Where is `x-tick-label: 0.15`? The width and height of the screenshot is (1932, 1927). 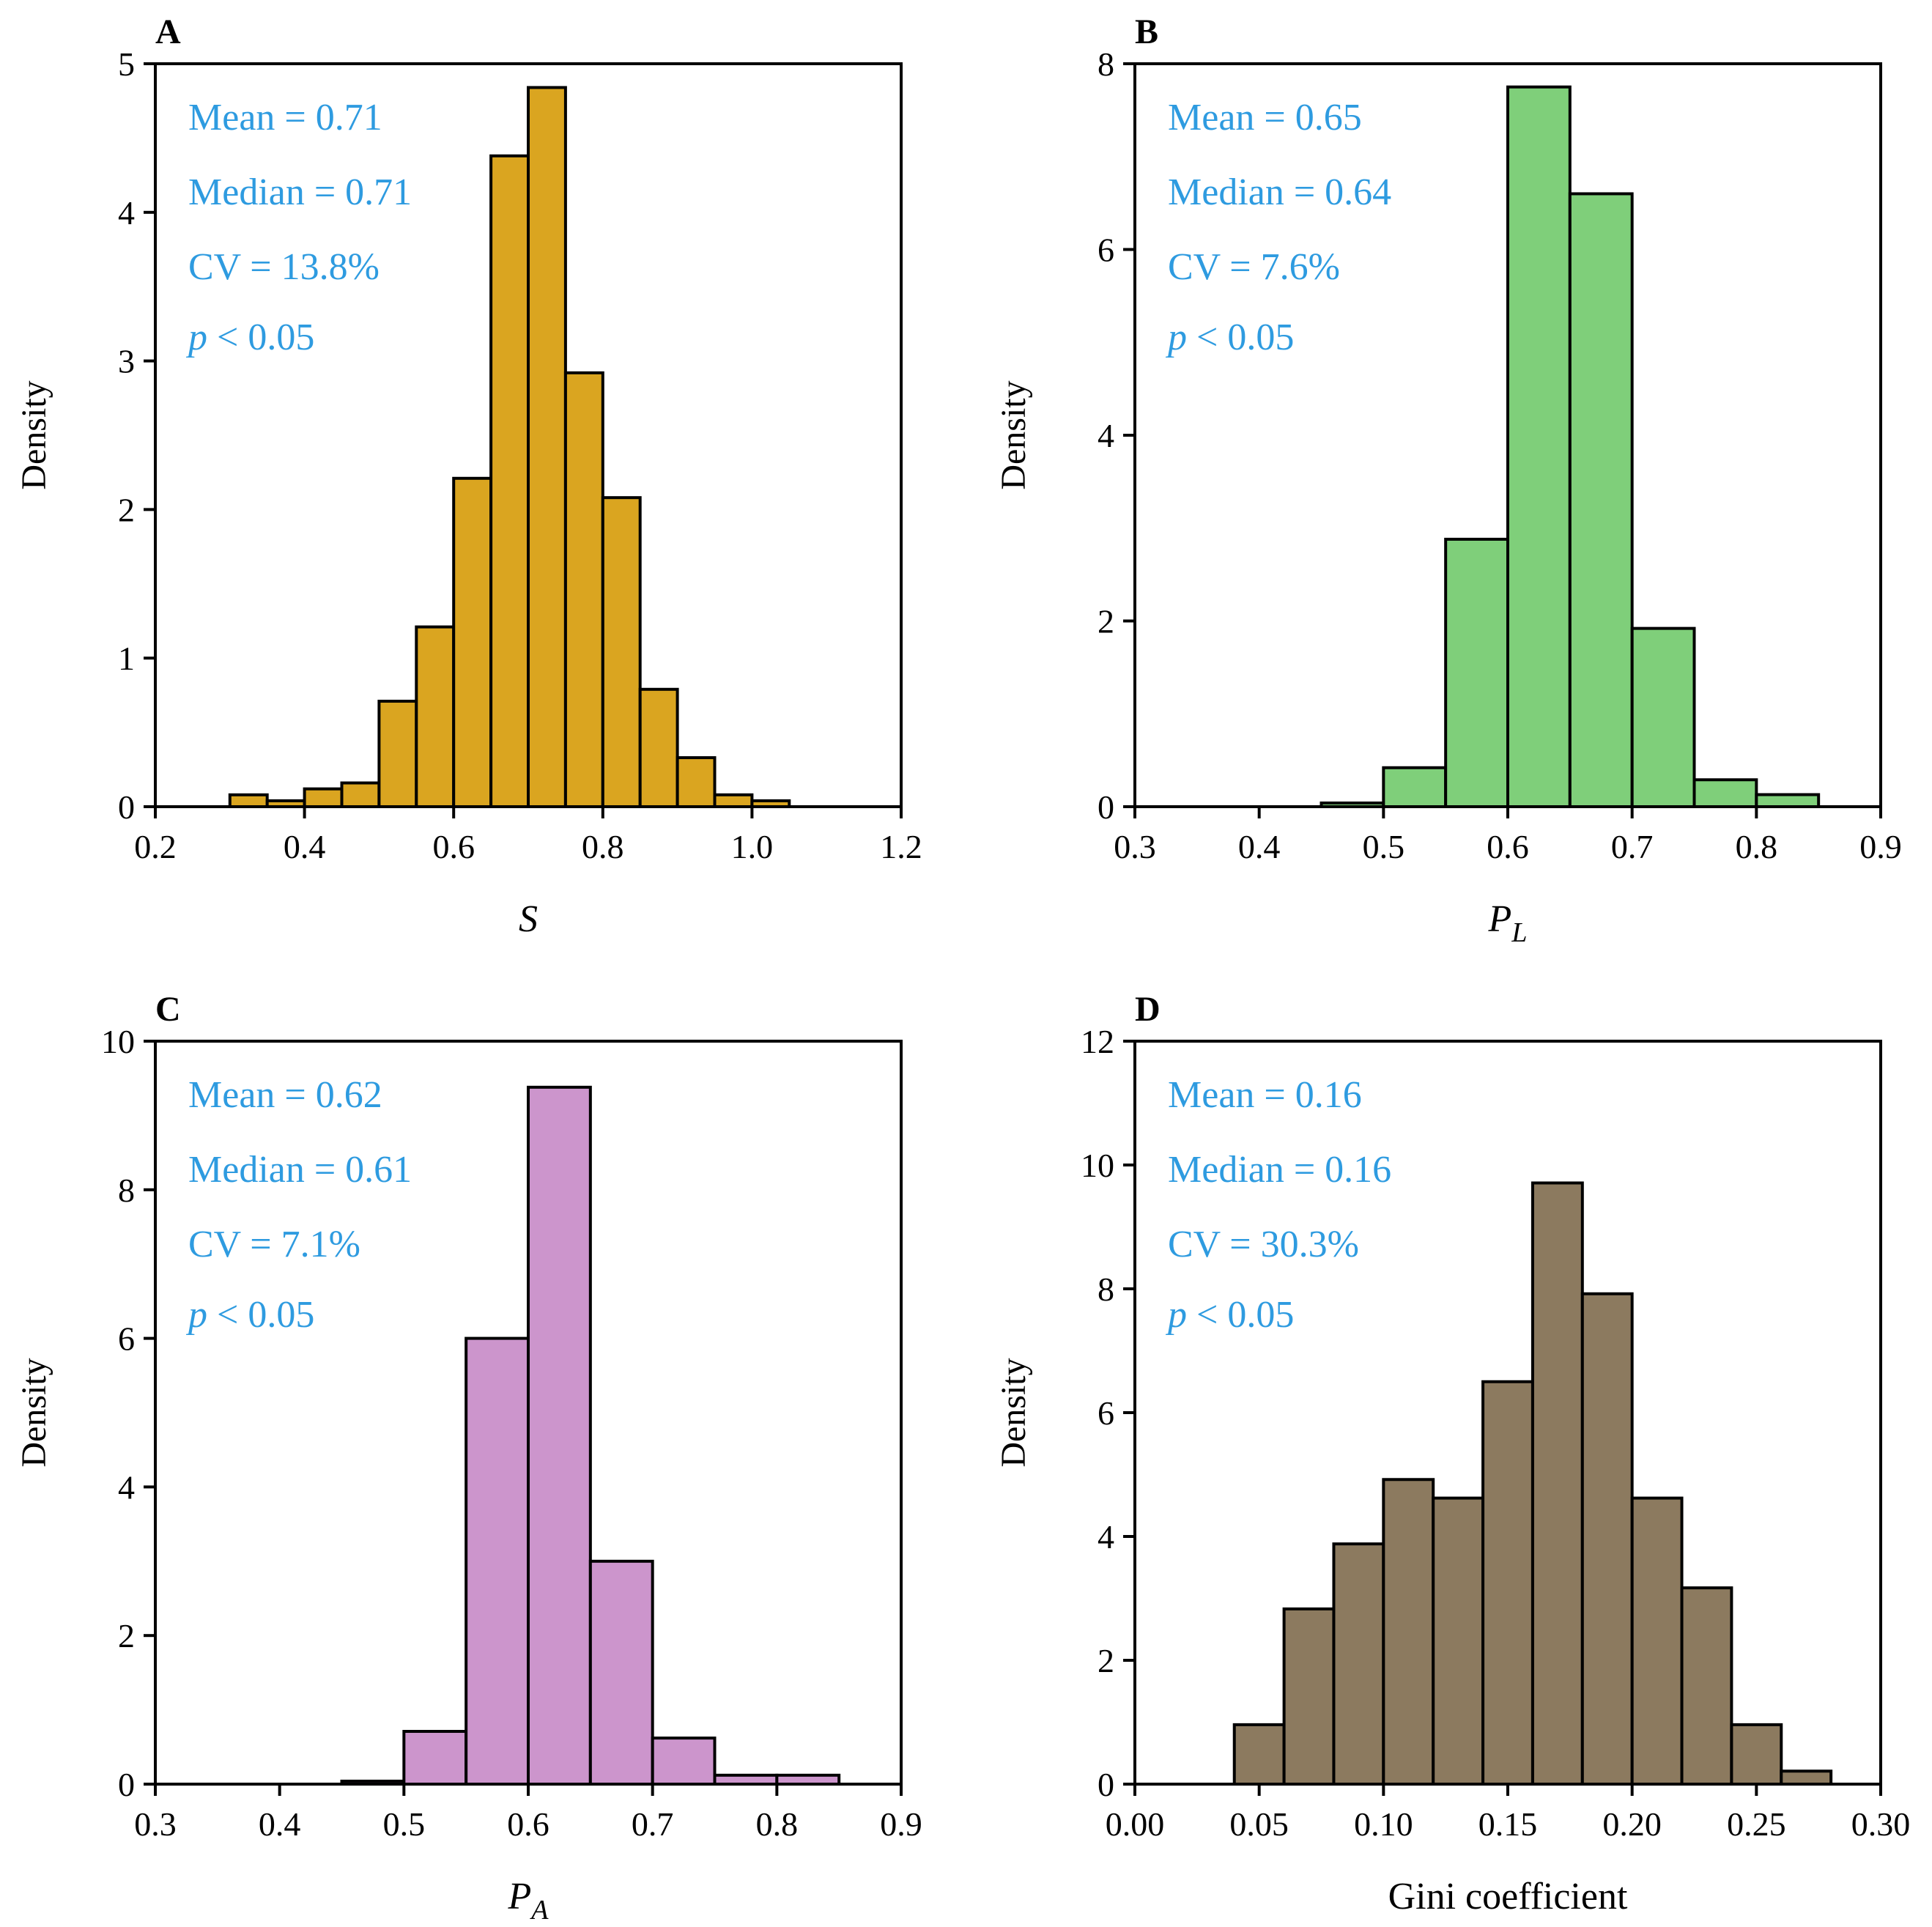
x-tick-label: 0.15 is located at coordinates (1508, 1824).